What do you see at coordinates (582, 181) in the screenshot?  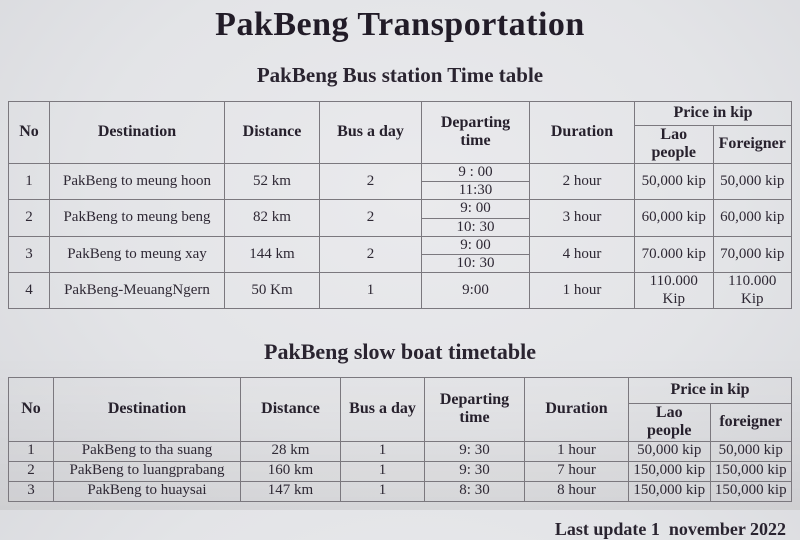 I see `cell-duration: 2 hour` at bounding box center [582, 181].